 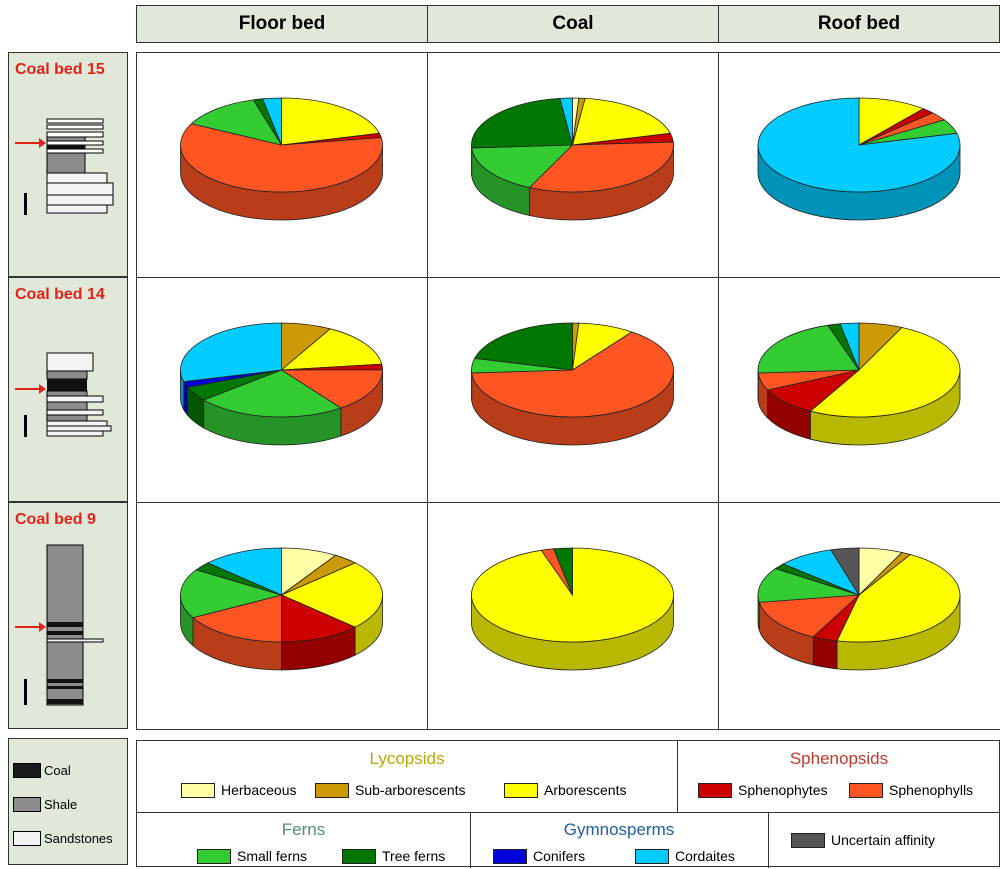 What do you see at coordinates (303, 829) in the screenshot?
I see `legend-group-ferns: Ferns` at bounding box center [303, 829].